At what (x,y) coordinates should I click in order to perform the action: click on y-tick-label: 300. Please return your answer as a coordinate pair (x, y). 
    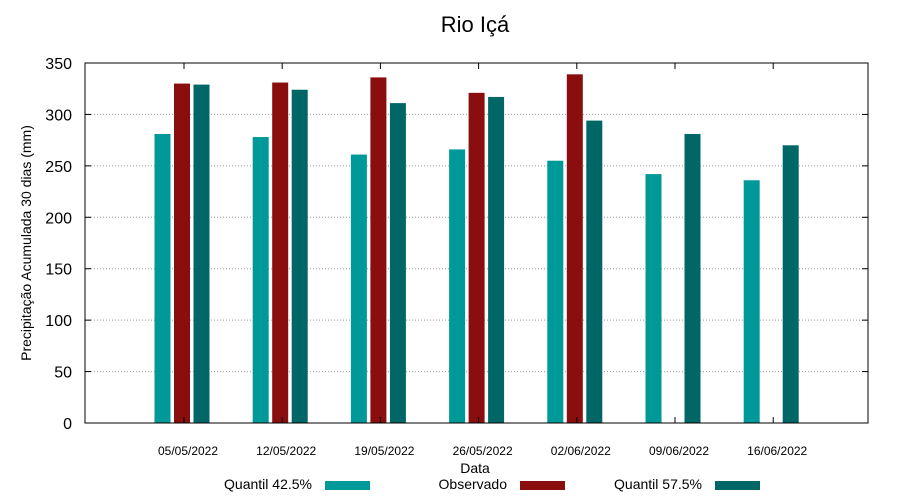
    Looking at the image, I should click on (58, 115).